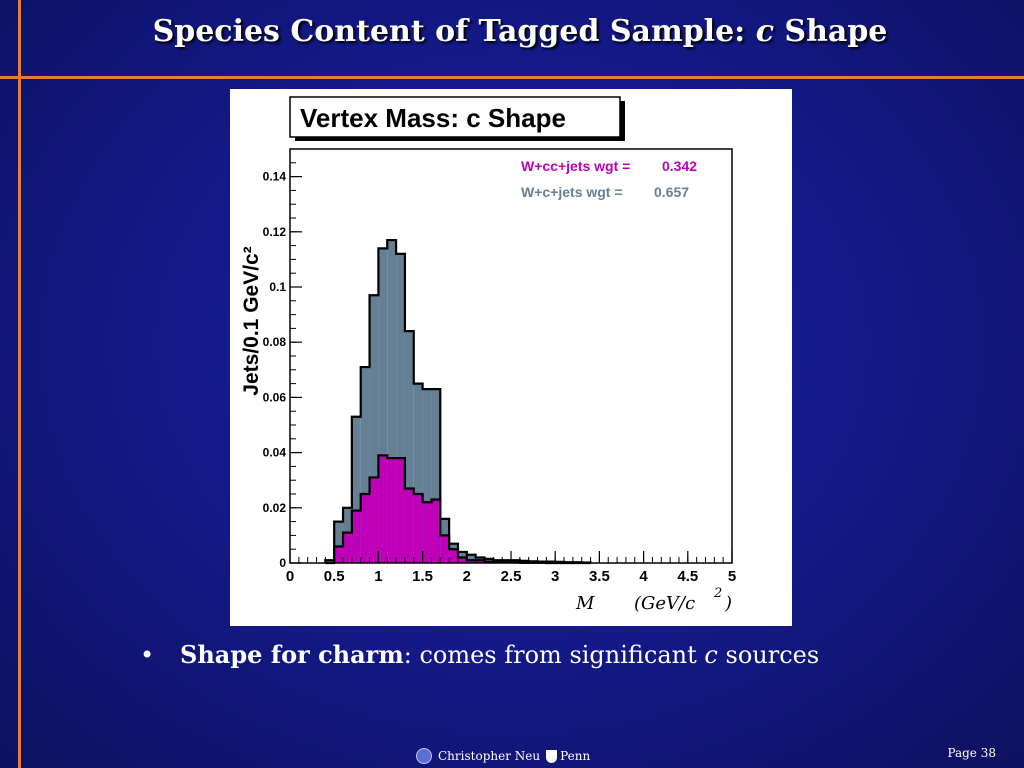 This screenshot has width=1024, height=768. What do you see at coordinates (552, 756) in the screenshot?
I see `shield-icon` at bounding box center [552, 756].